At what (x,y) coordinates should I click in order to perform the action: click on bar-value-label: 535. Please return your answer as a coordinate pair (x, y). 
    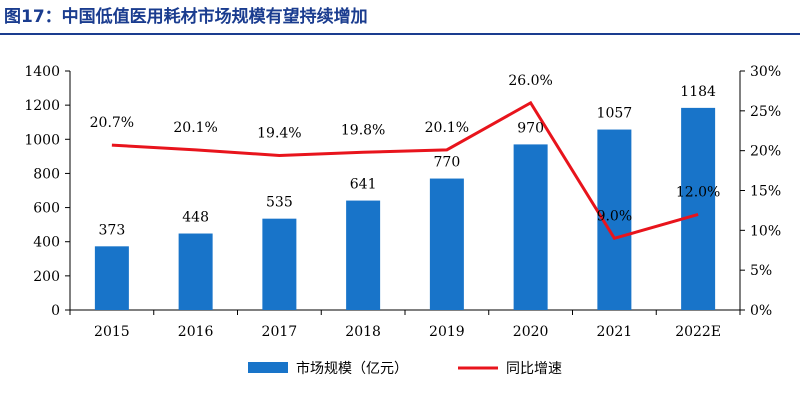
    Looking at the image, I should click on (279, 203).